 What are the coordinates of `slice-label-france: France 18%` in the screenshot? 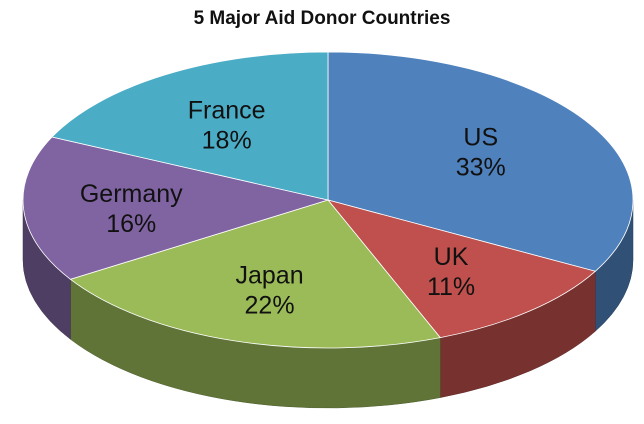 It's located at (227, 126).